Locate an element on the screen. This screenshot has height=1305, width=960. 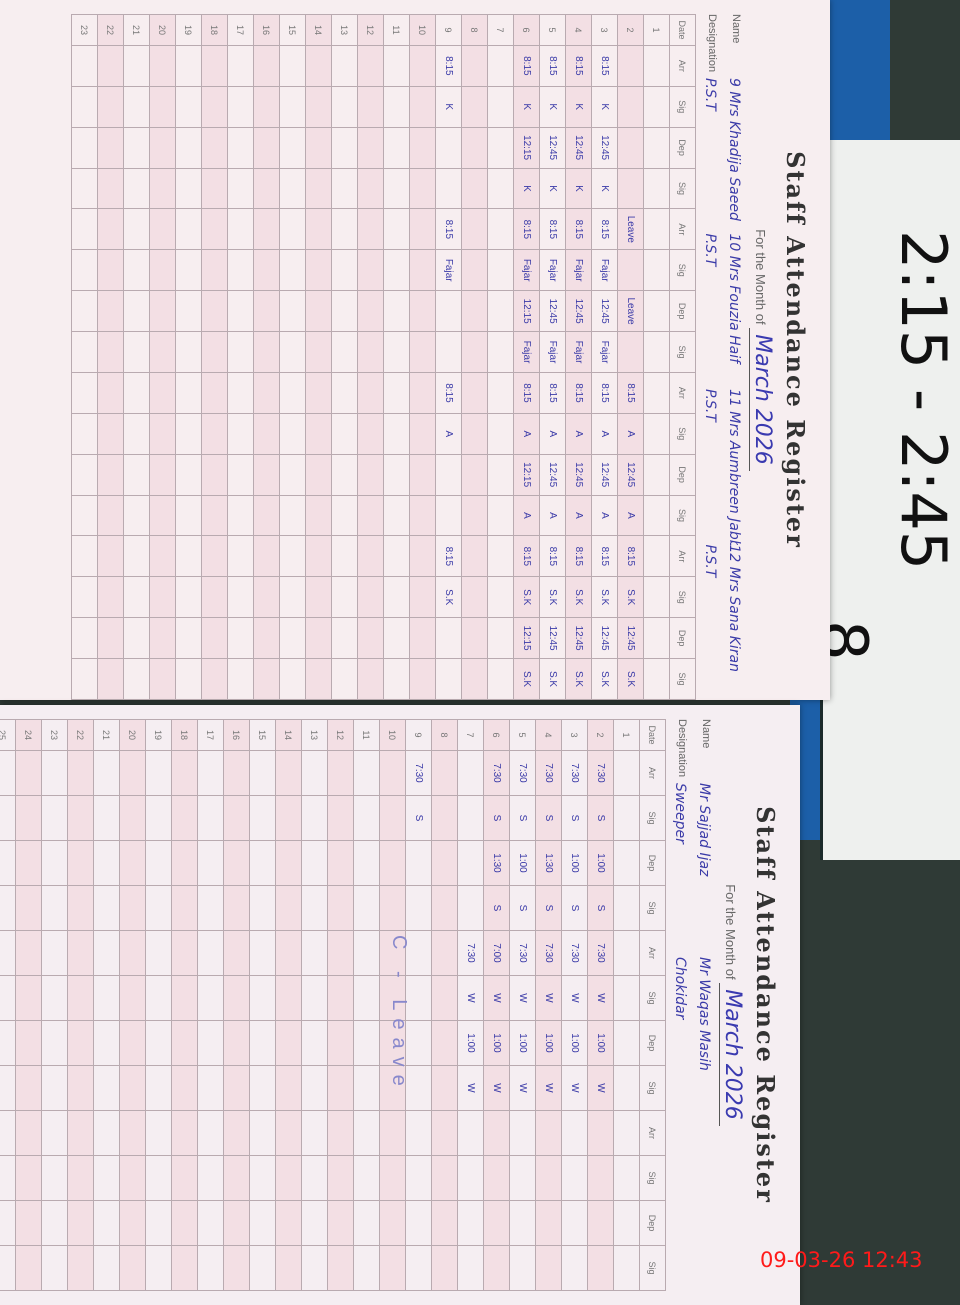
table-row: 18 is located at coordinates (214, 357).